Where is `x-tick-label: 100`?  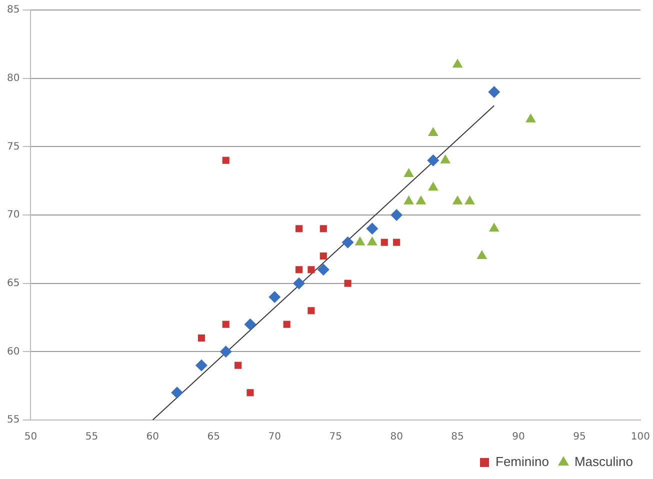
x-tick-label: 100 is located at coordinates (640, 437).